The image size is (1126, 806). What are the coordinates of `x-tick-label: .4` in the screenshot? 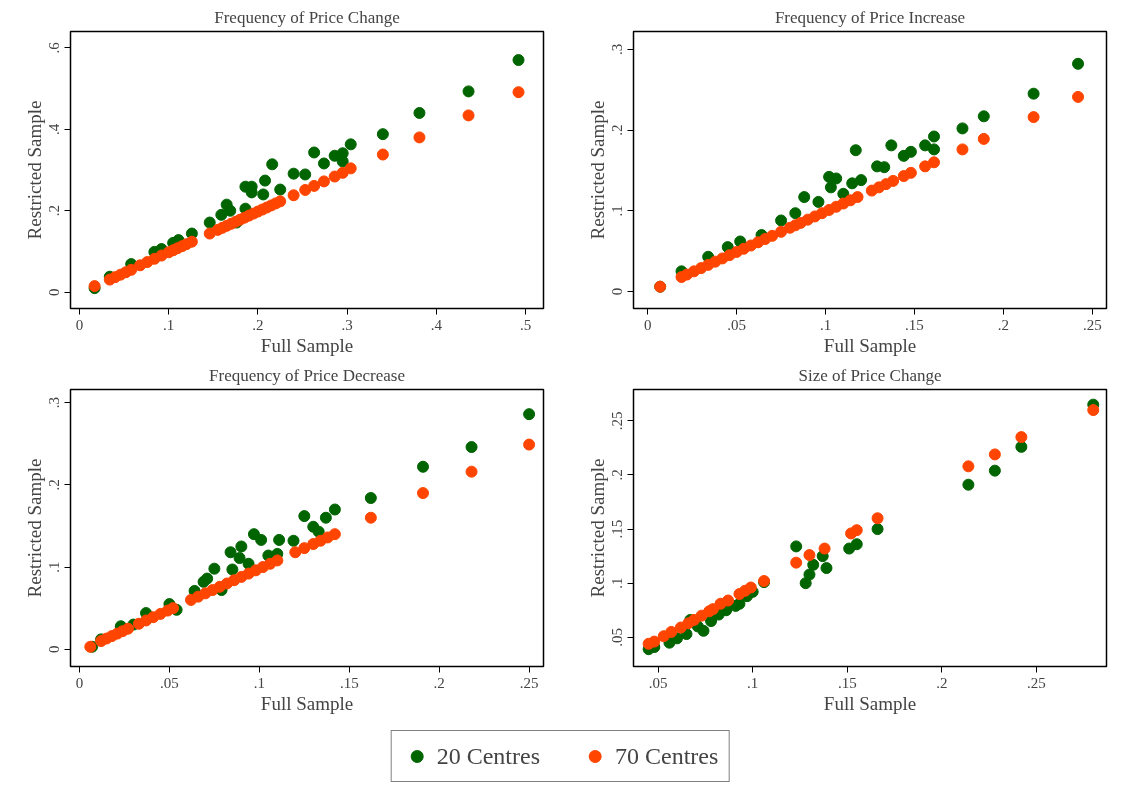 It's located at (436, 324).